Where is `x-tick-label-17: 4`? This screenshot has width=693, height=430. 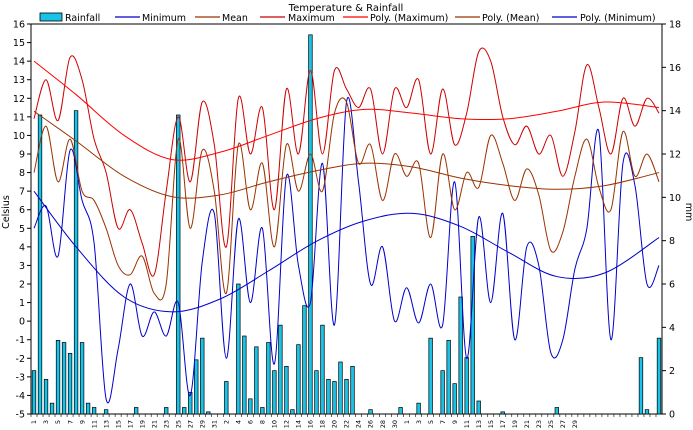
x-tick-label-17: 4 is located at coordinates (239, 422).